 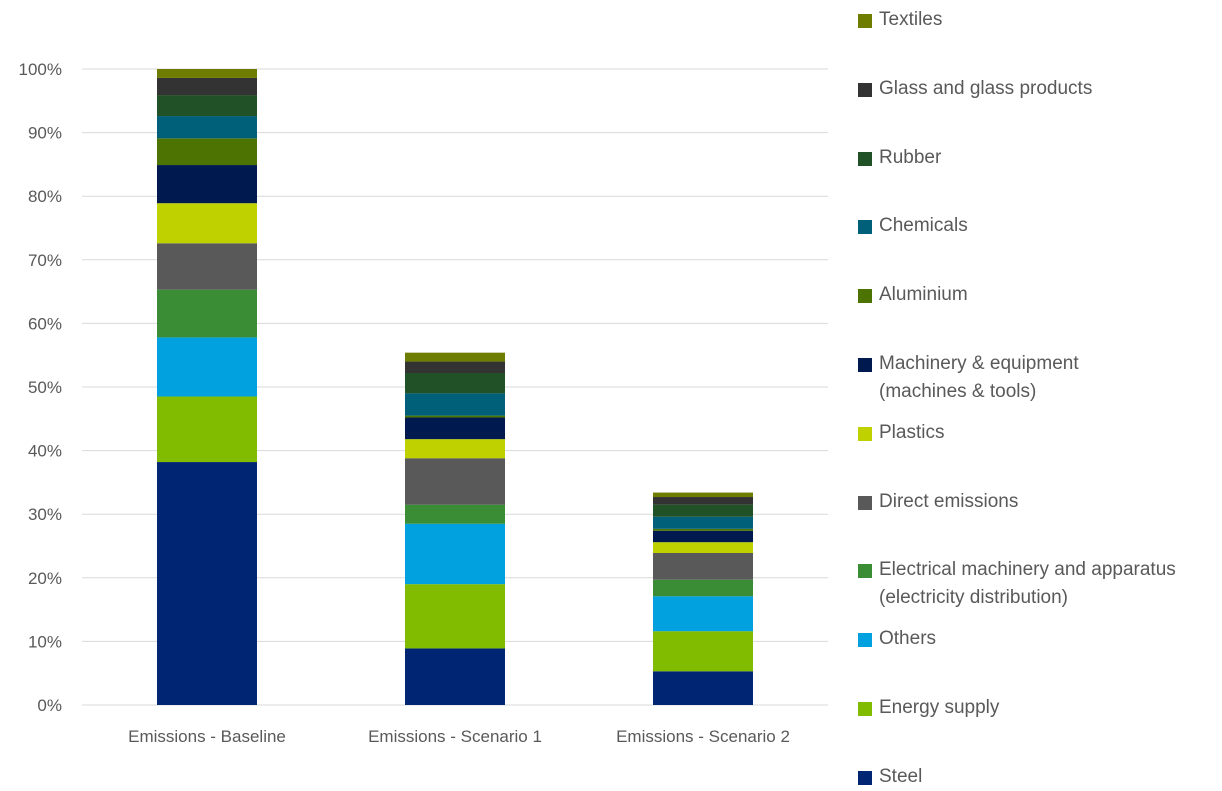 I want to click on y-tick-label: 70%, so click(x=45, y=260).